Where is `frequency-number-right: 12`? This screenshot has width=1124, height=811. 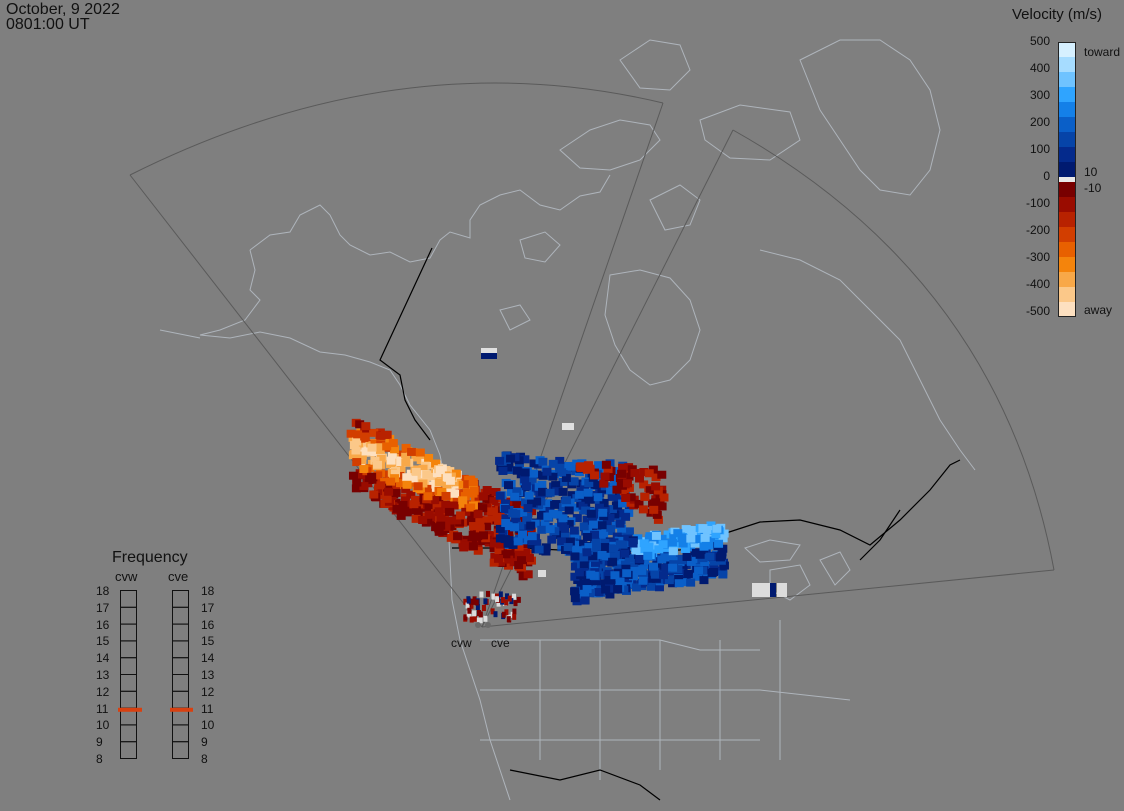 frequency-number-right: 12 is located at coordinates (208, 691).